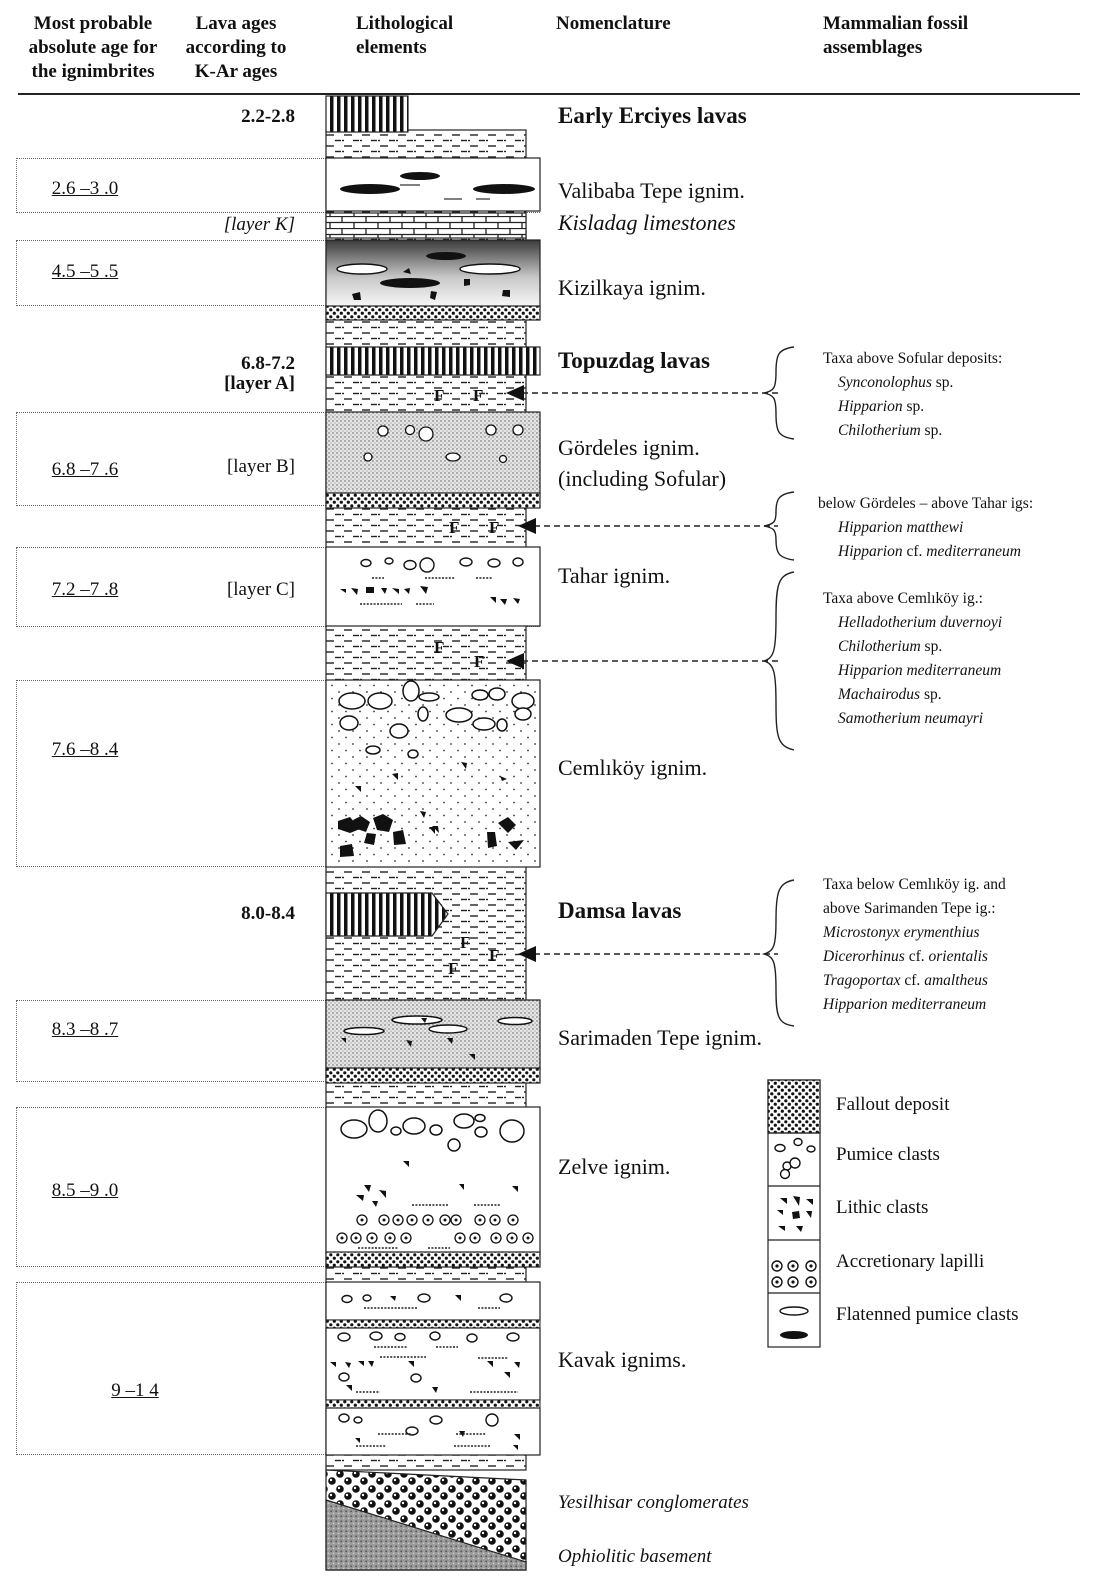 The image size is (1113, 1578). Describe the element at coordinates (236, 47) in the screenshot. I see `header-lava-ages: Lava ages according to K-Ar ages` at that location.